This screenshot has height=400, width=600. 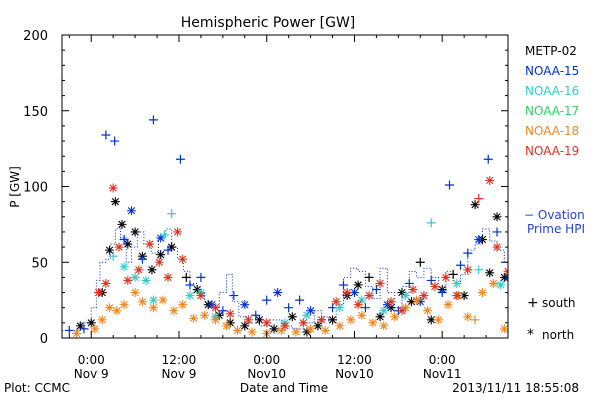 What do you see at coordinates (552, 151) in the screenshot?
I see `legend-item: NOAA-19` at bounding box center [552, 151].